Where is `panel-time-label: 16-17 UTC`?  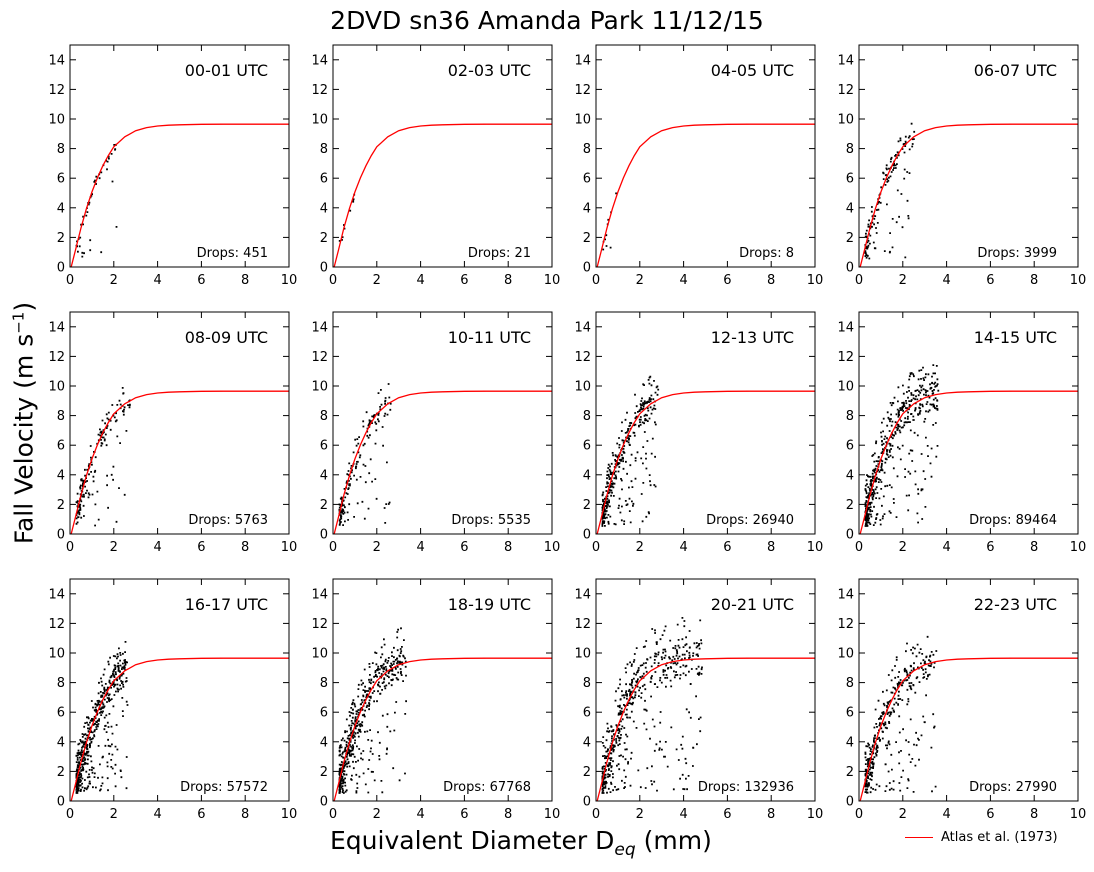
panel-time-label: 16-17 UTC is located at coordinates (226, 604).